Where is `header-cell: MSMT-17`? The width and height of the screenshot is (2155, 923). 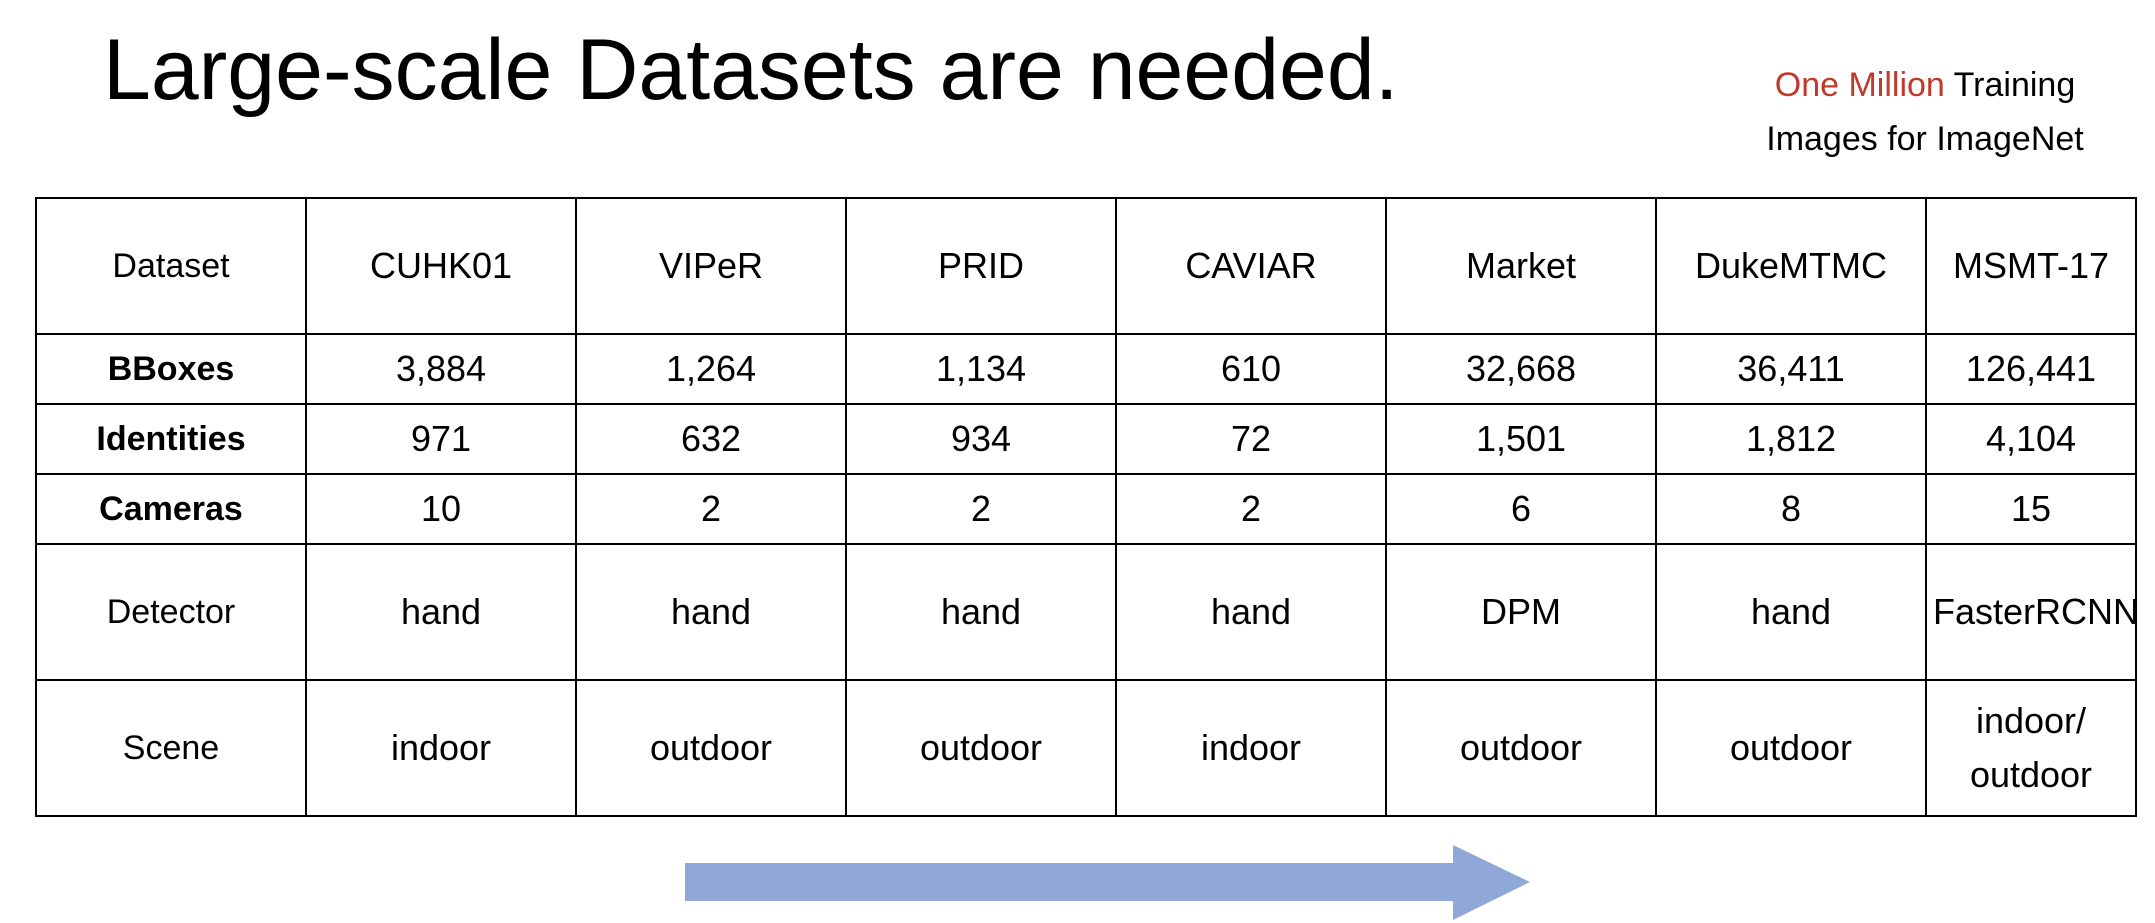 header-cell: MSMT-17 is located at coordinates (2031, 266).